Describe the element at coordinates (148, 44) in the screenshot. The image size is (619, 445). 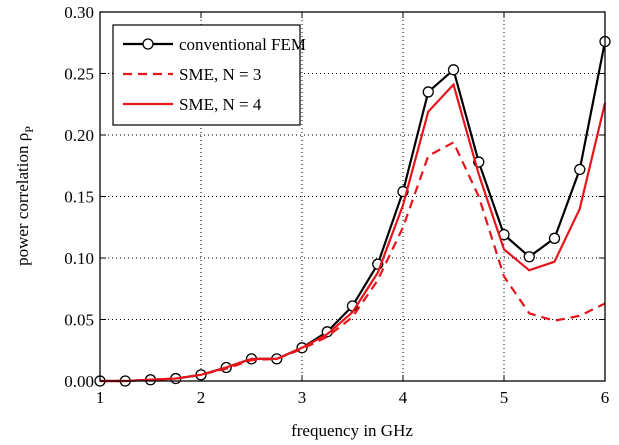
I see `legend-marker` at that location.